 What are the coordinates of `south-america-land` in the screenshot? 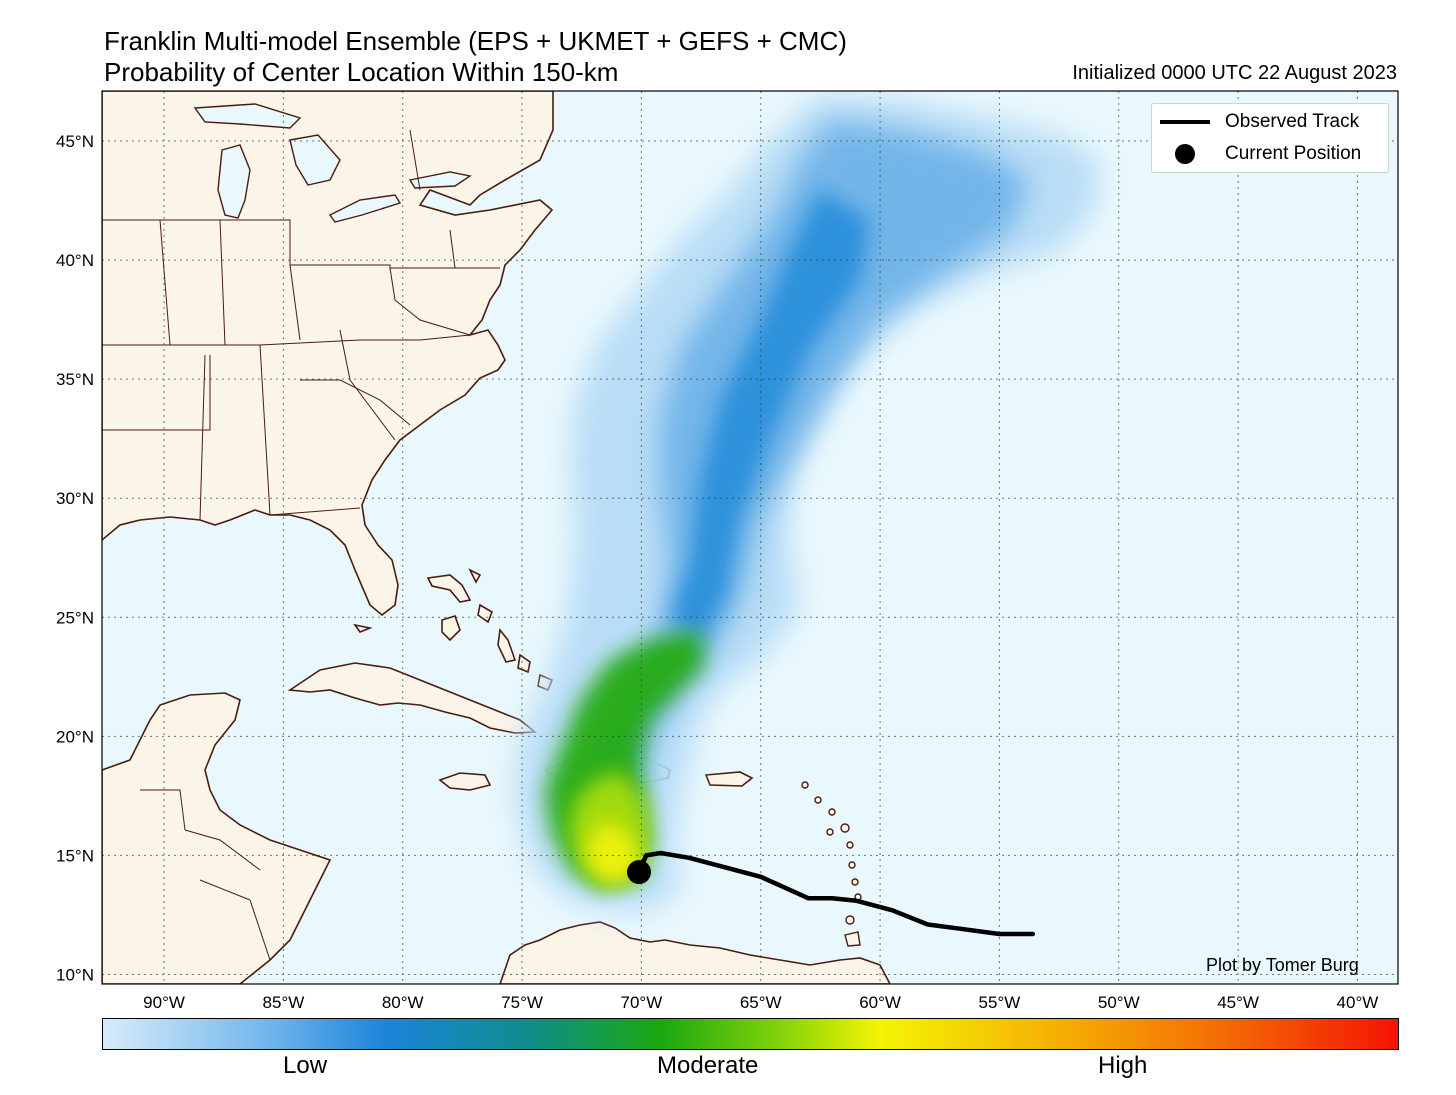 It's located at (695, 952).